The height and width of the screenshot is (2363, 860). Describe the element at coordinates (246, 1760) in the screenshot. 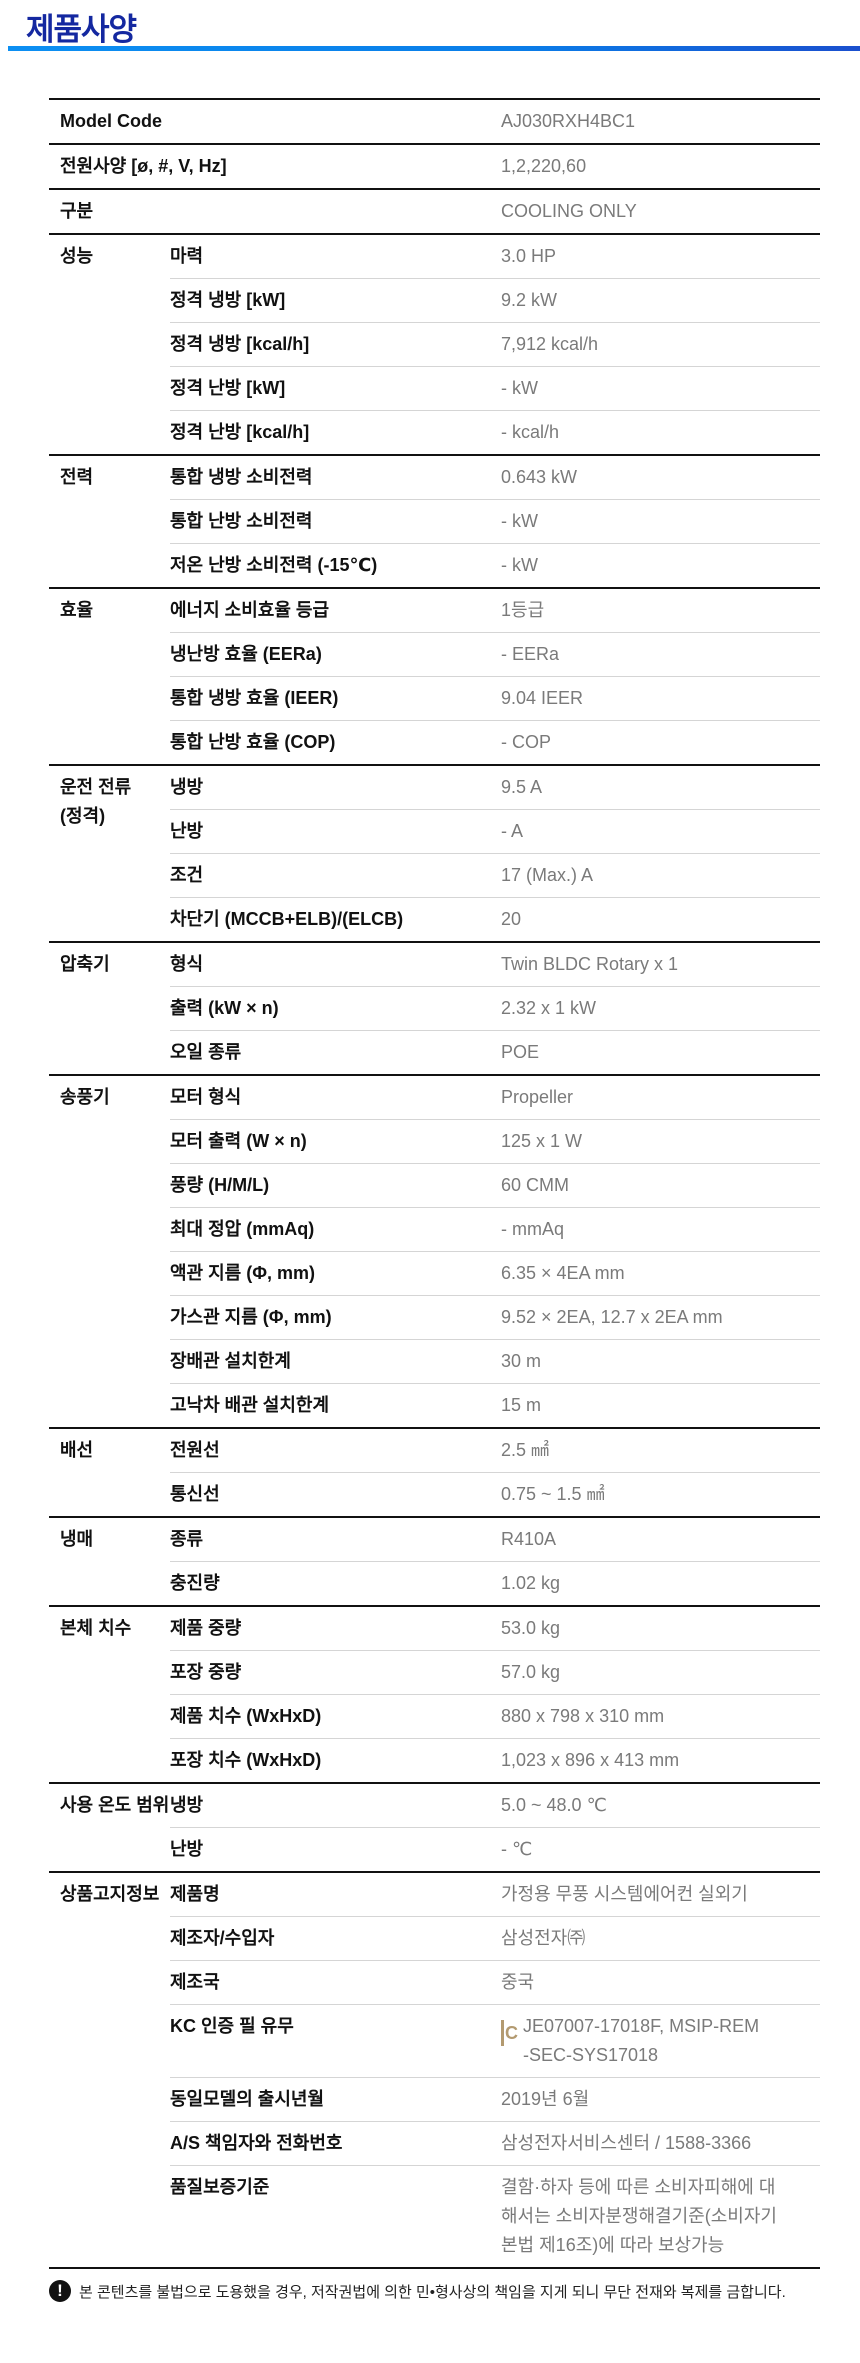

I see `spec-label: 포장 치수 (WxHxD)` at that location.